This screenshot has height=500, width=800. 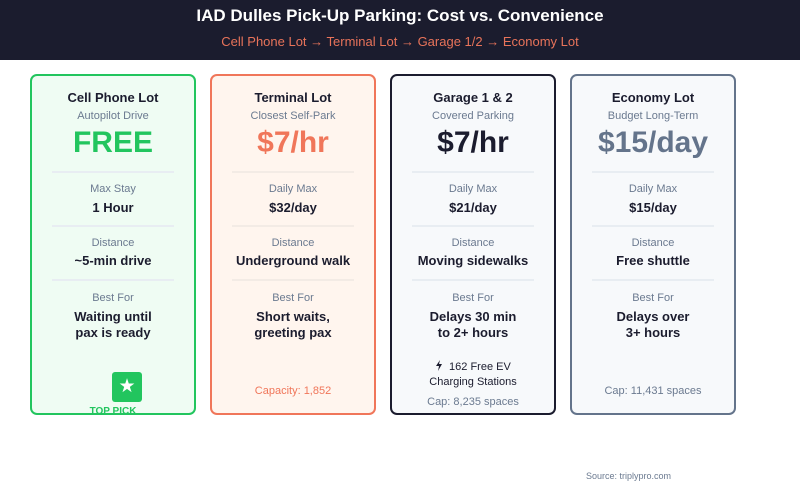 What do you see at coordinates (473, 402) in the screenshot?
I see `capacity-text: Cap: 8,235 spaces` at bounding box center [473, 402].